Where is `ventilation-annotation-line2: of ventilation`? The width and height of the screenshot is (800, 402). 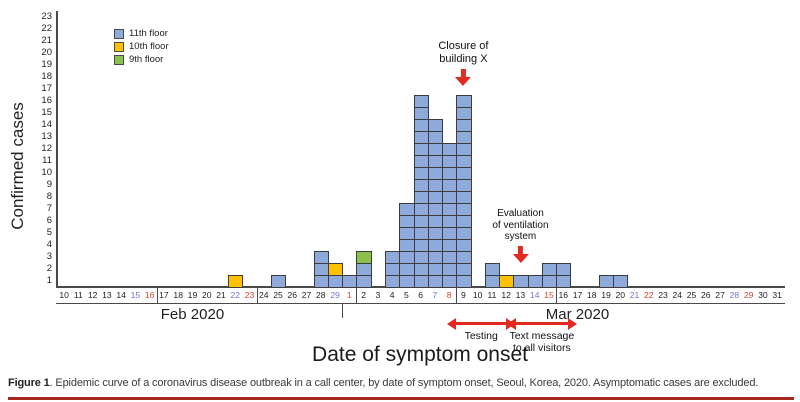
ventilation-annotation-line2: of ventilation is located at coordinates (520, 225).